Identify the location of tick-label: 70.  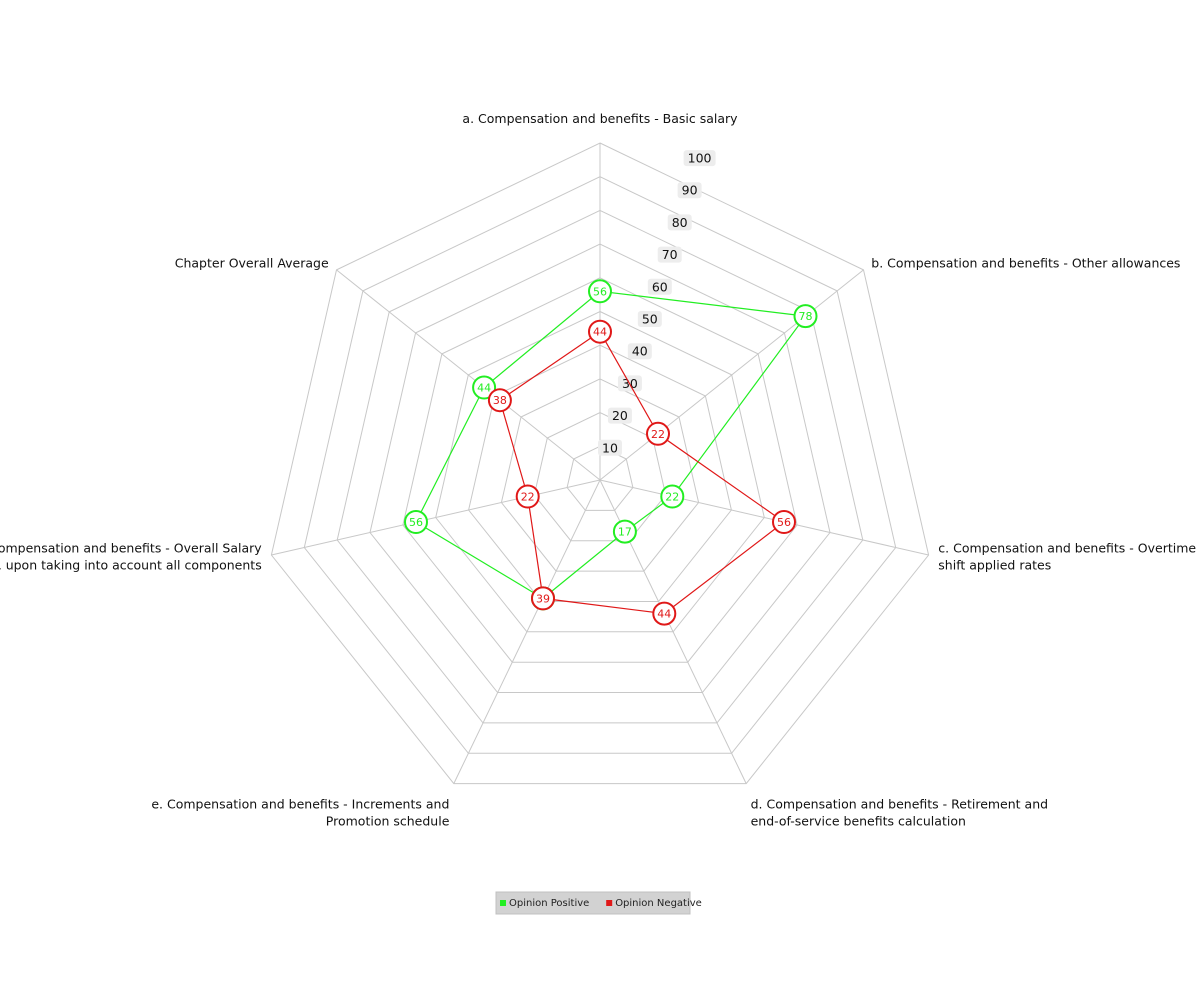
(669, 254).